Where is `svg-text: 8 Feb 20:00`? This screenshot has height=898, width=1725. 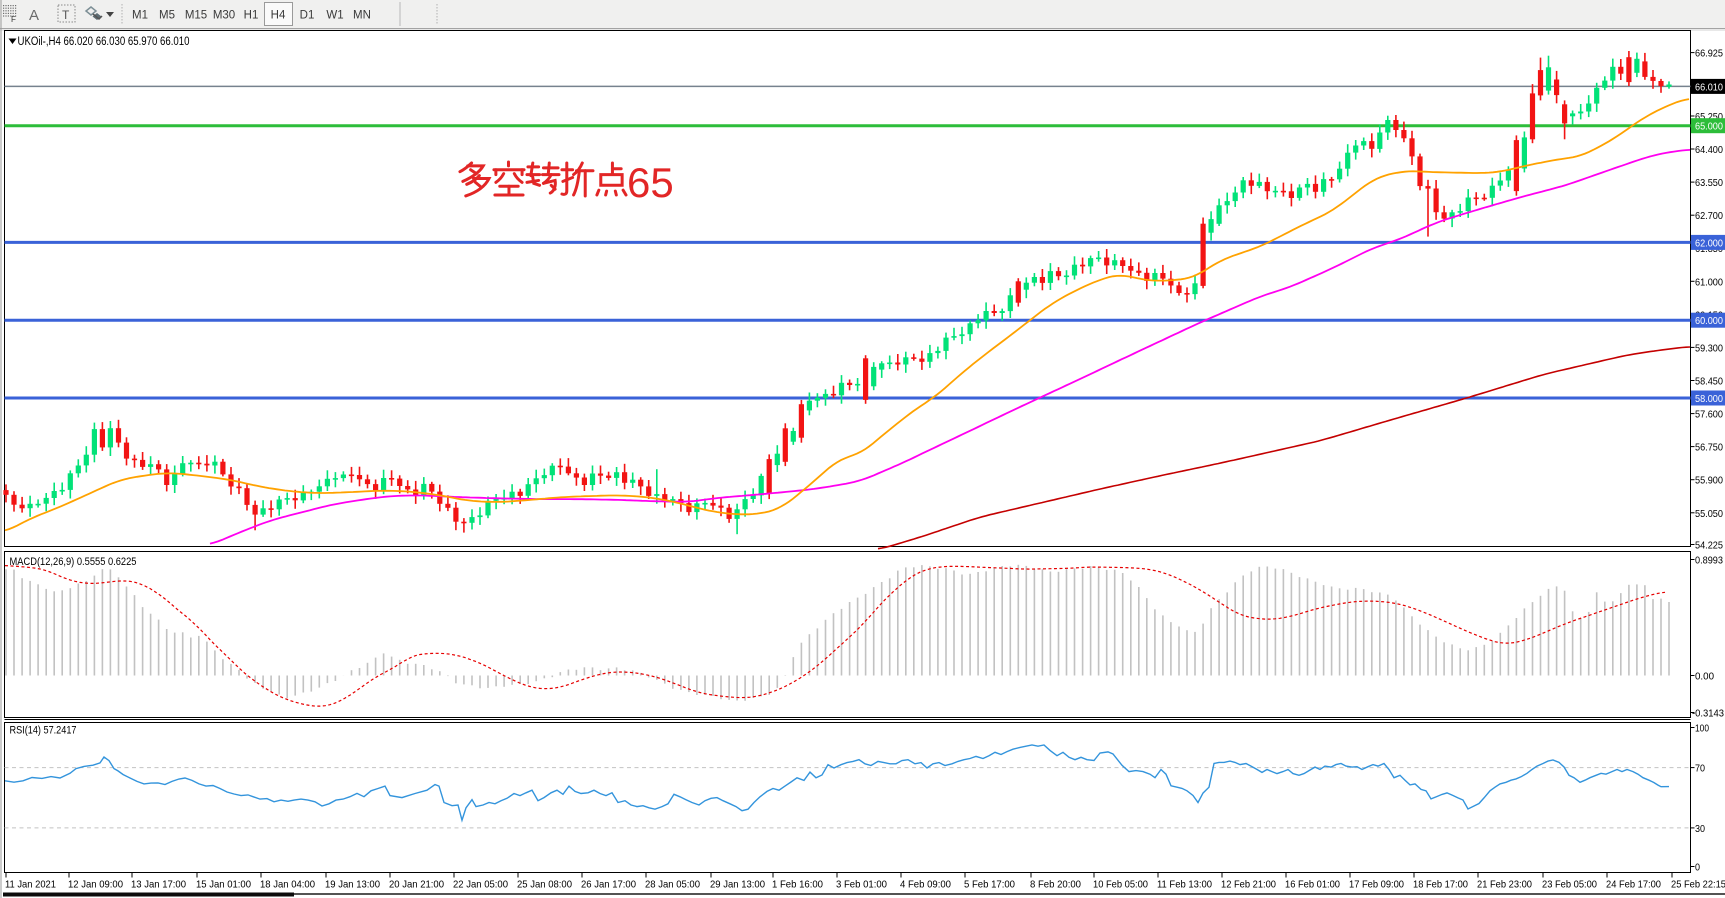
svg-text: 8 Feb 20:00 is located at coordinates (1055, 885).